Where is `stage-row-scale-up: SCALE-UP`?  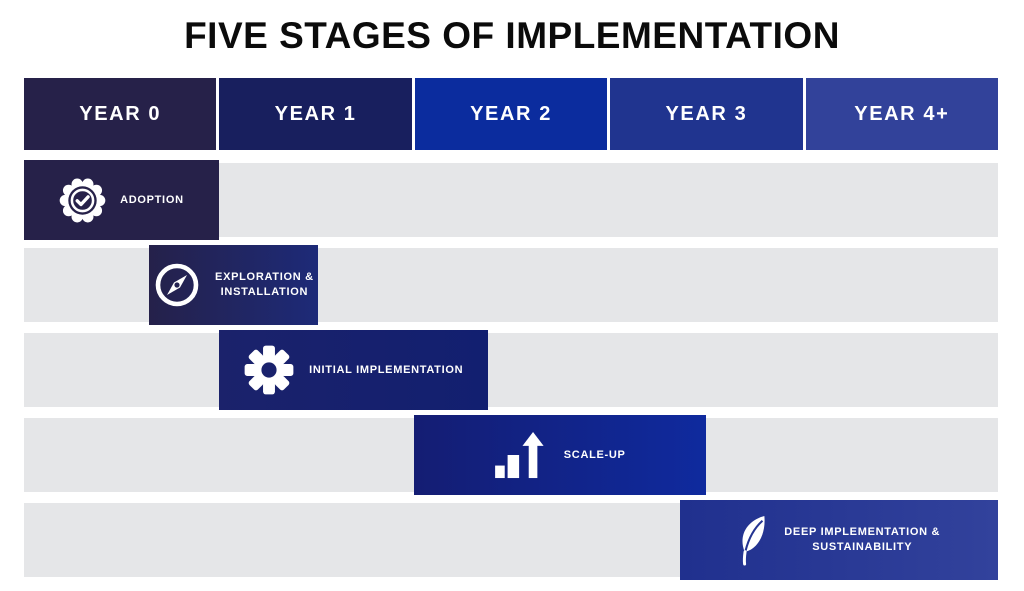
stage-row-scale-up: SCALE-UP is located at coordinates (511, 455).